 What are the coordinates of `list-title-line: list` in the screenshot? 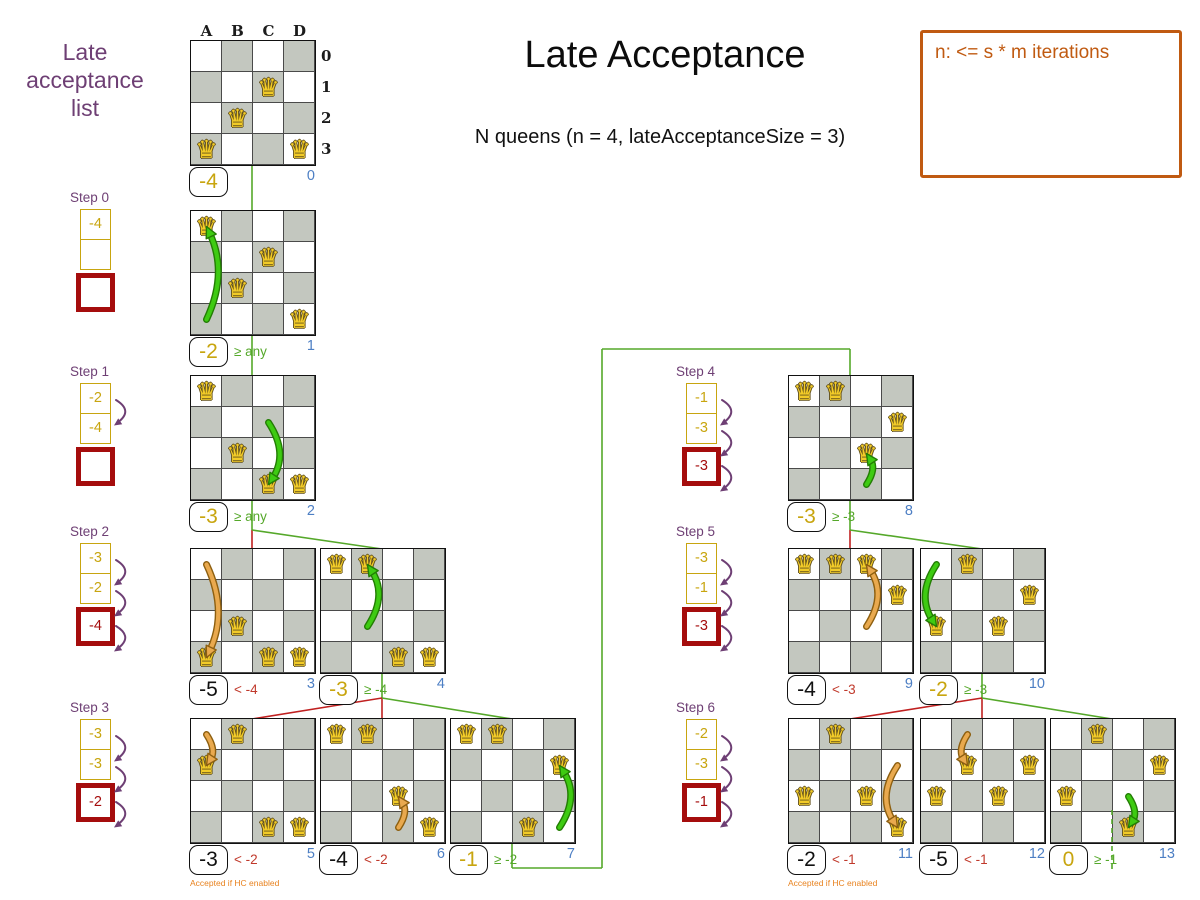 It's located at (85, 108).